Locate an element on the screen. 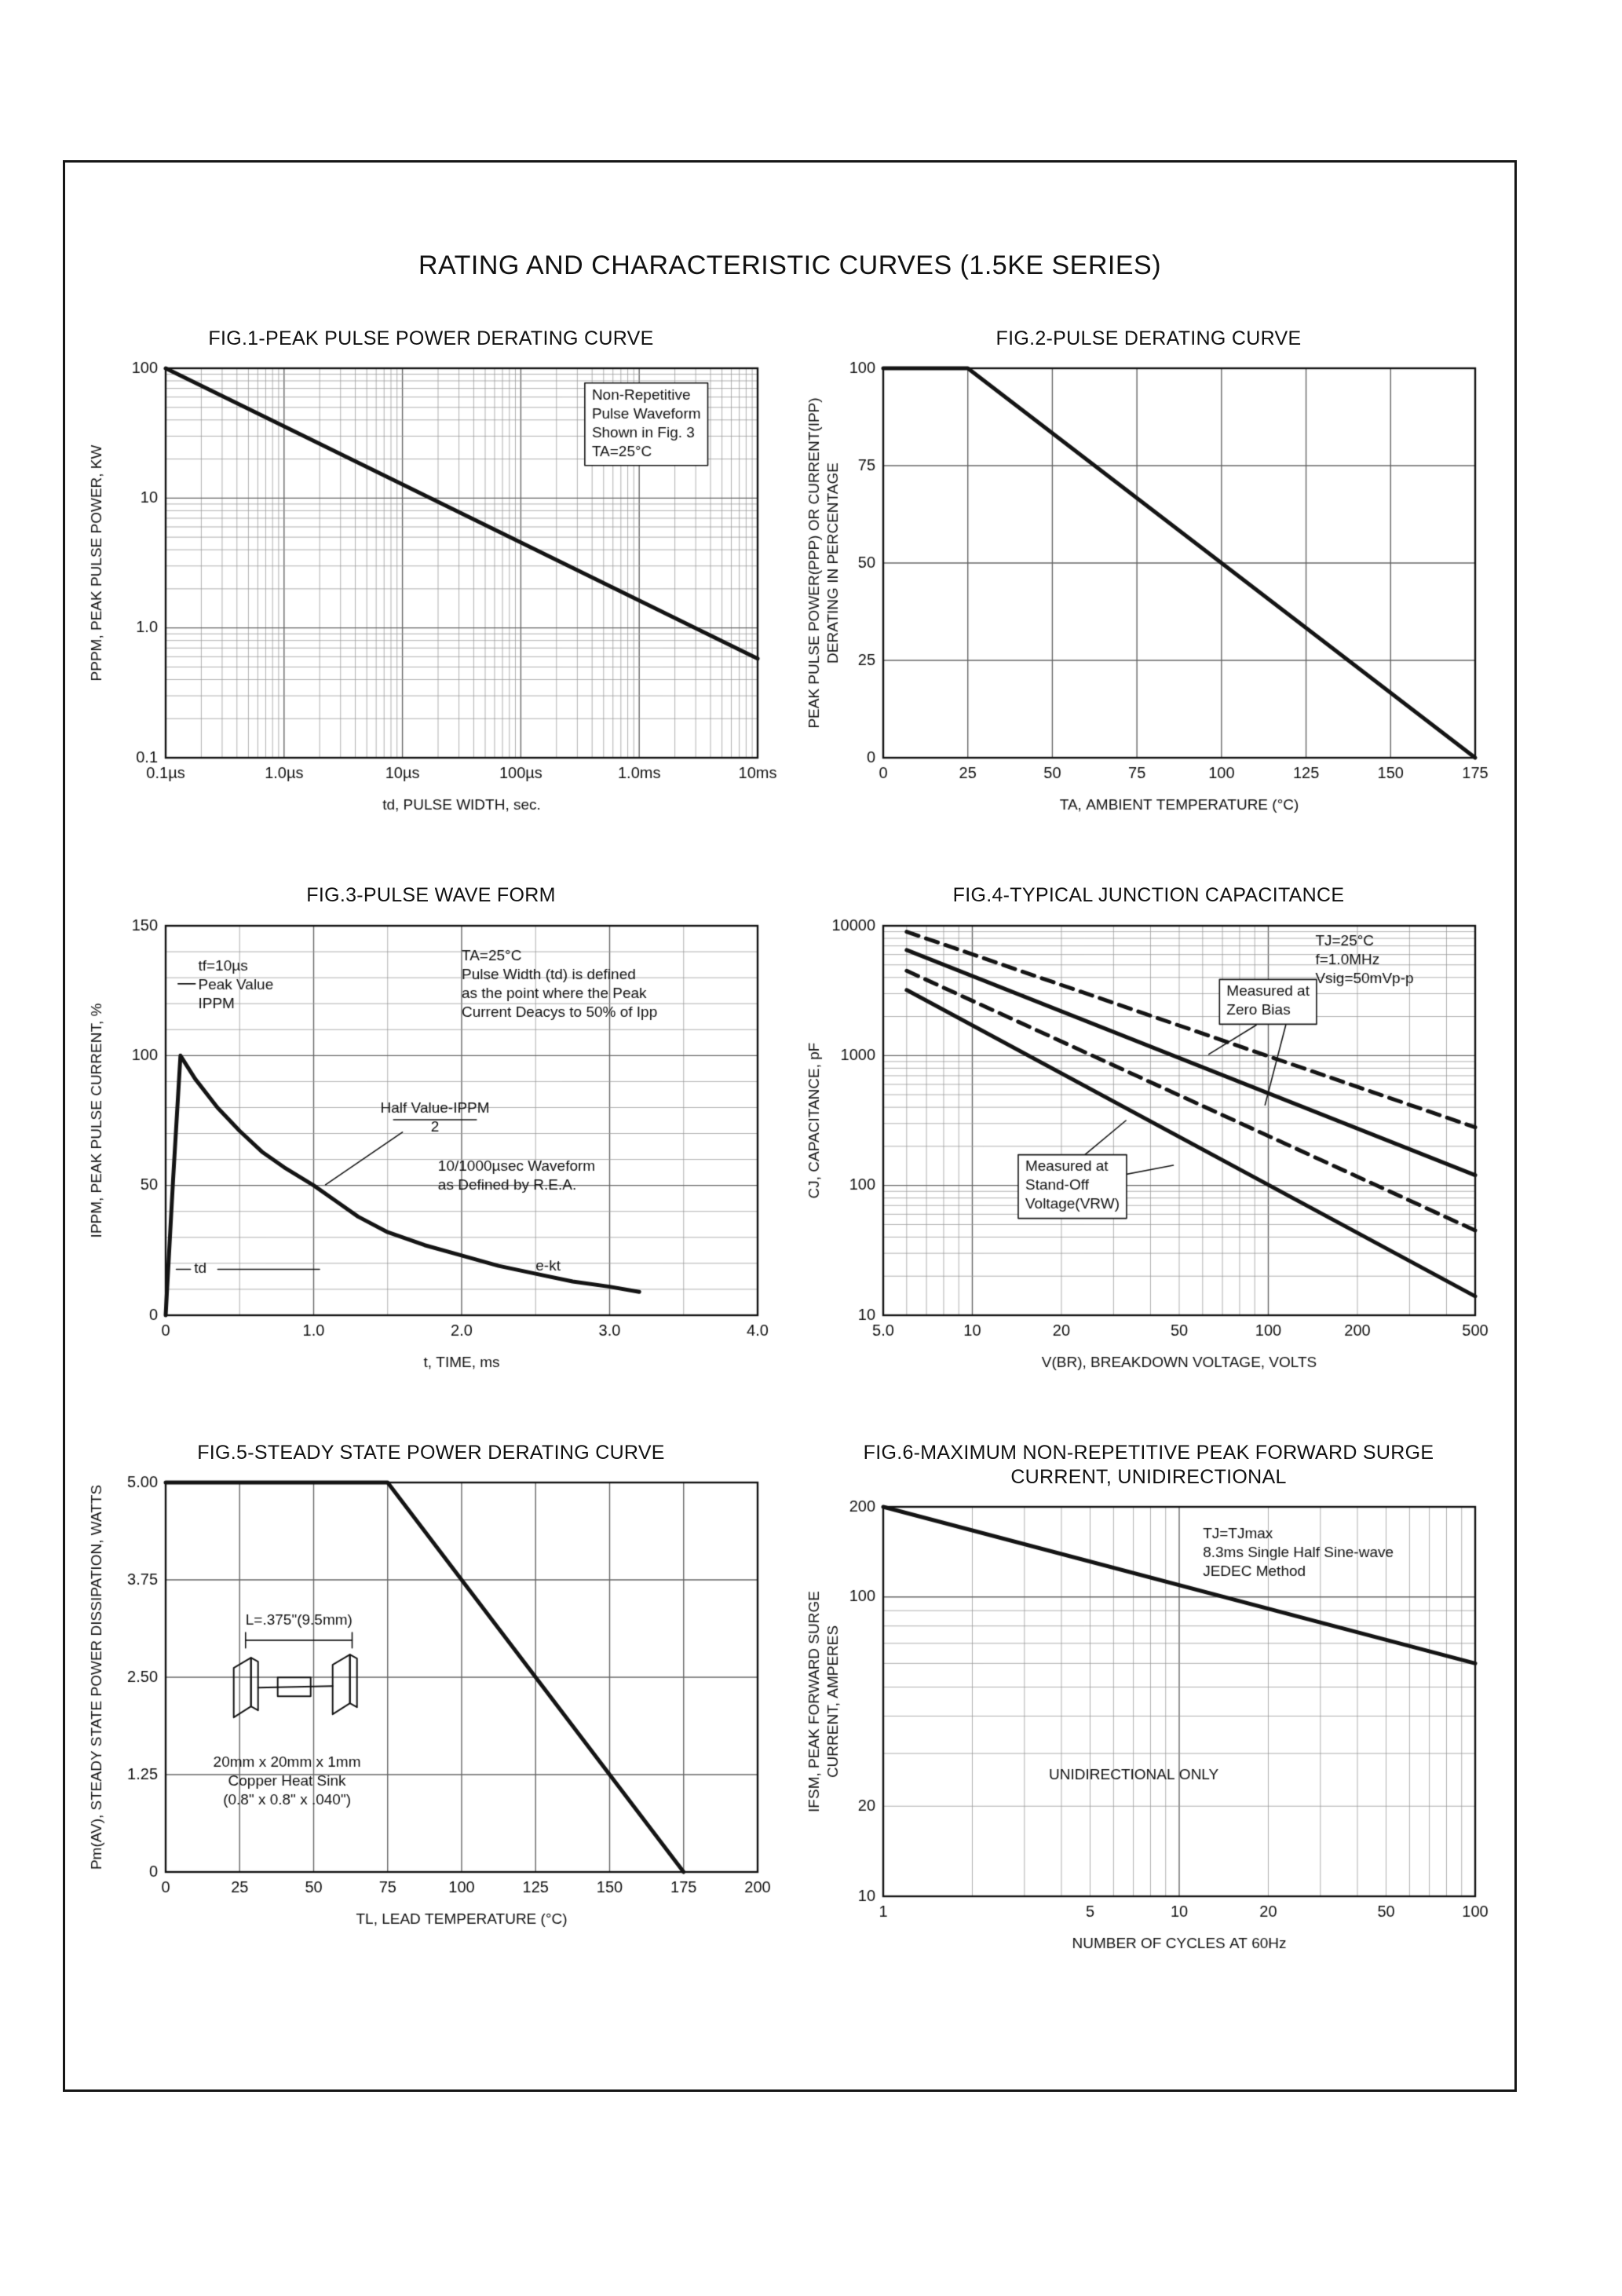 This screenshot has width=1622, height=2296. figure-5: FIG.5-STEADY STATE POWER DERATING CURVE is located at coordinates (431, 1703).